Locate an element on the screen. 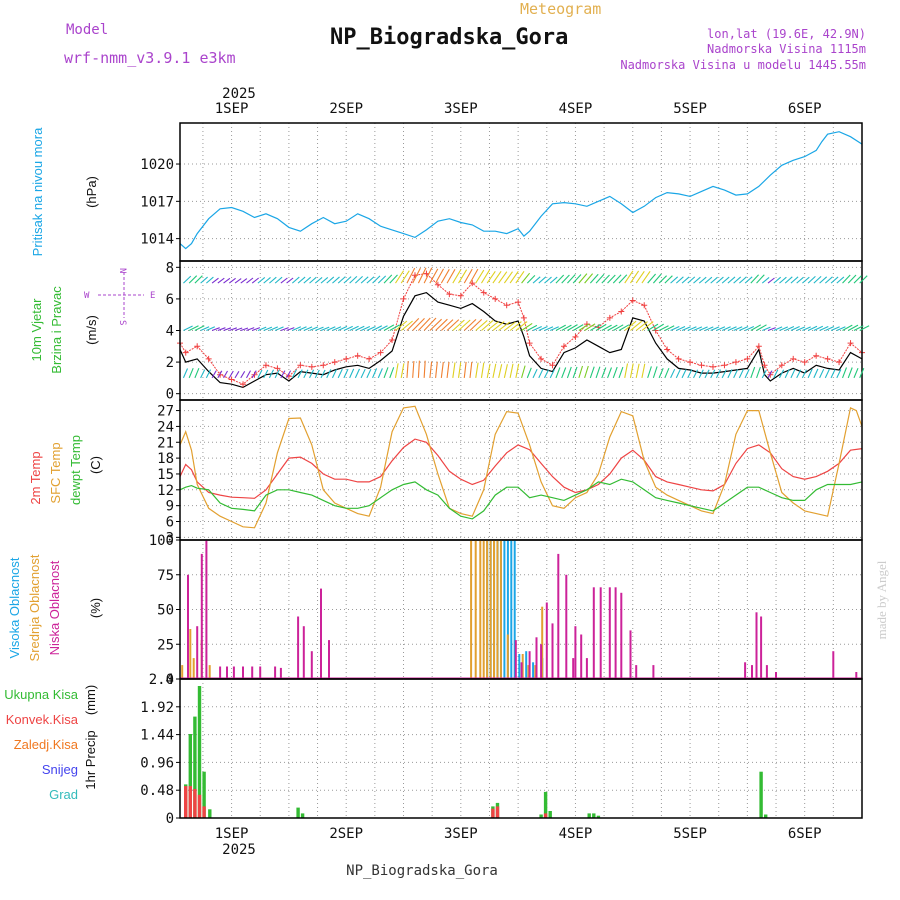 The width and height of the screenshot is (900, 900). day-labels-top: 1SEP 2SEP 3SEP 4SEP 5SEP 6SEP is located at coordinates (518, 109).